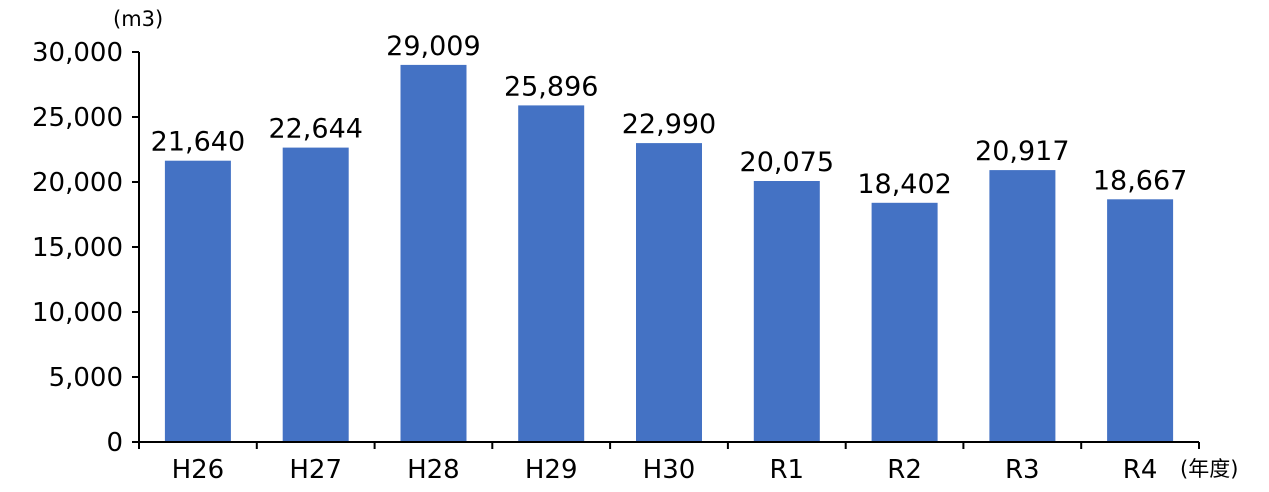 This screenshot has height=492, width=1269. What do you see at coordinates (669, 292) in the screenshot?
I see `bar-H30` at bounding box center [669, 292].